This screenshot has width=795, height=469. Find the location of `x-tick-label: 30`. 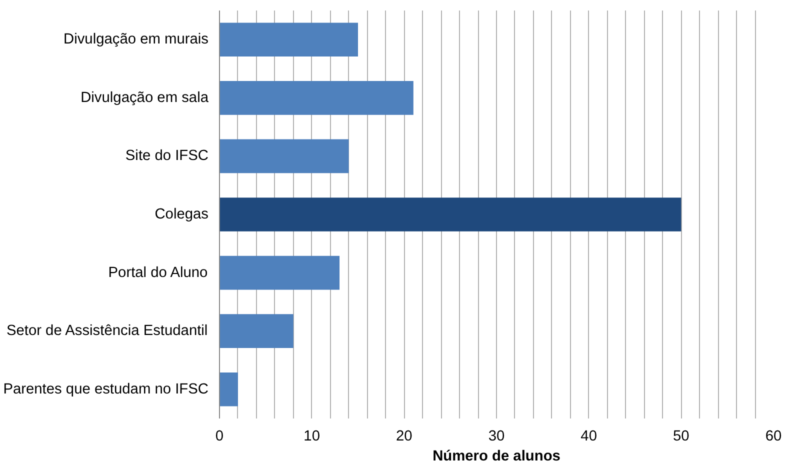

x-tick-label: 30 is located at coordinates (496, 436).